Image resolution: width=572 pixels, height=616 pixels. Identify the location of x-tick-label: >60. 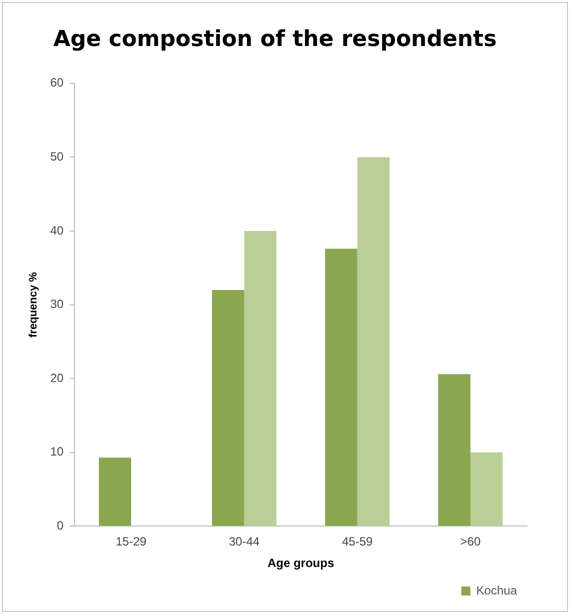
(470, 541).